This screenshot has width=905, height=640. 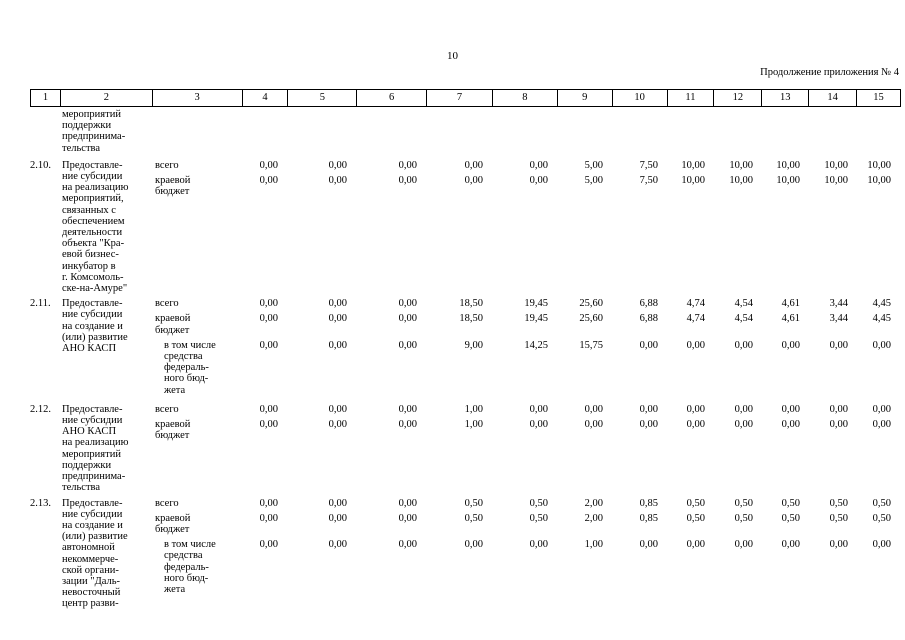 I want to click on row-number: 2.11., so click(x=40, y=304).